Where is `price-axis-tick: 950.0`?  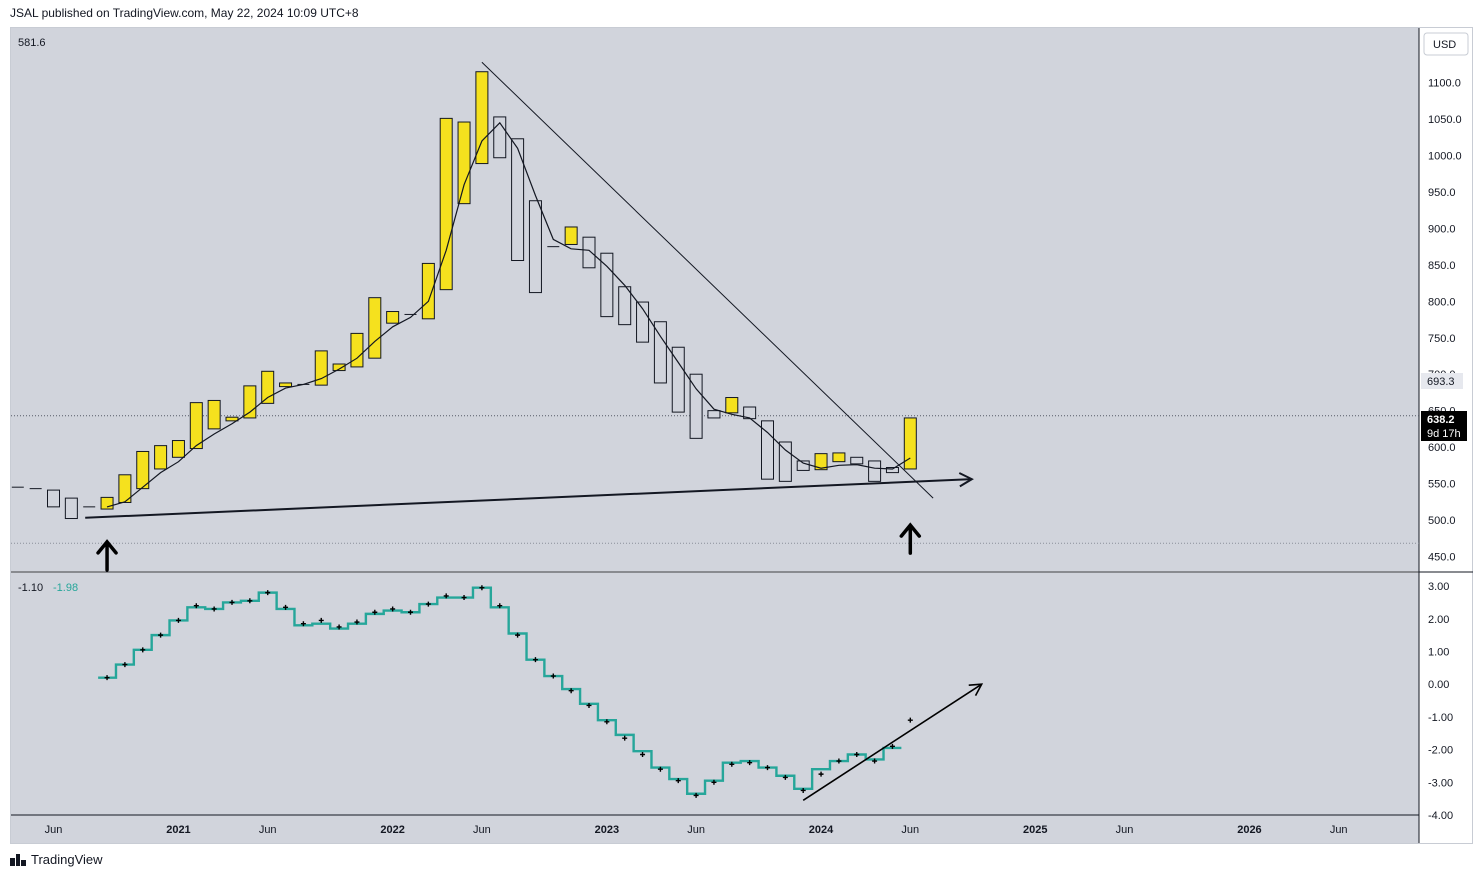
price-axis-tick: 950.0 is located at coordinates (1442, 193).